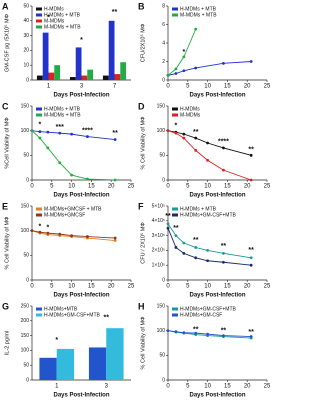 The height and width of the screenshot is (400, 320). What do you see at coordinates (158, 236) in the screenshot?
I see `y-tick-label: 3×10⁵` at bounding box center [158, 236].